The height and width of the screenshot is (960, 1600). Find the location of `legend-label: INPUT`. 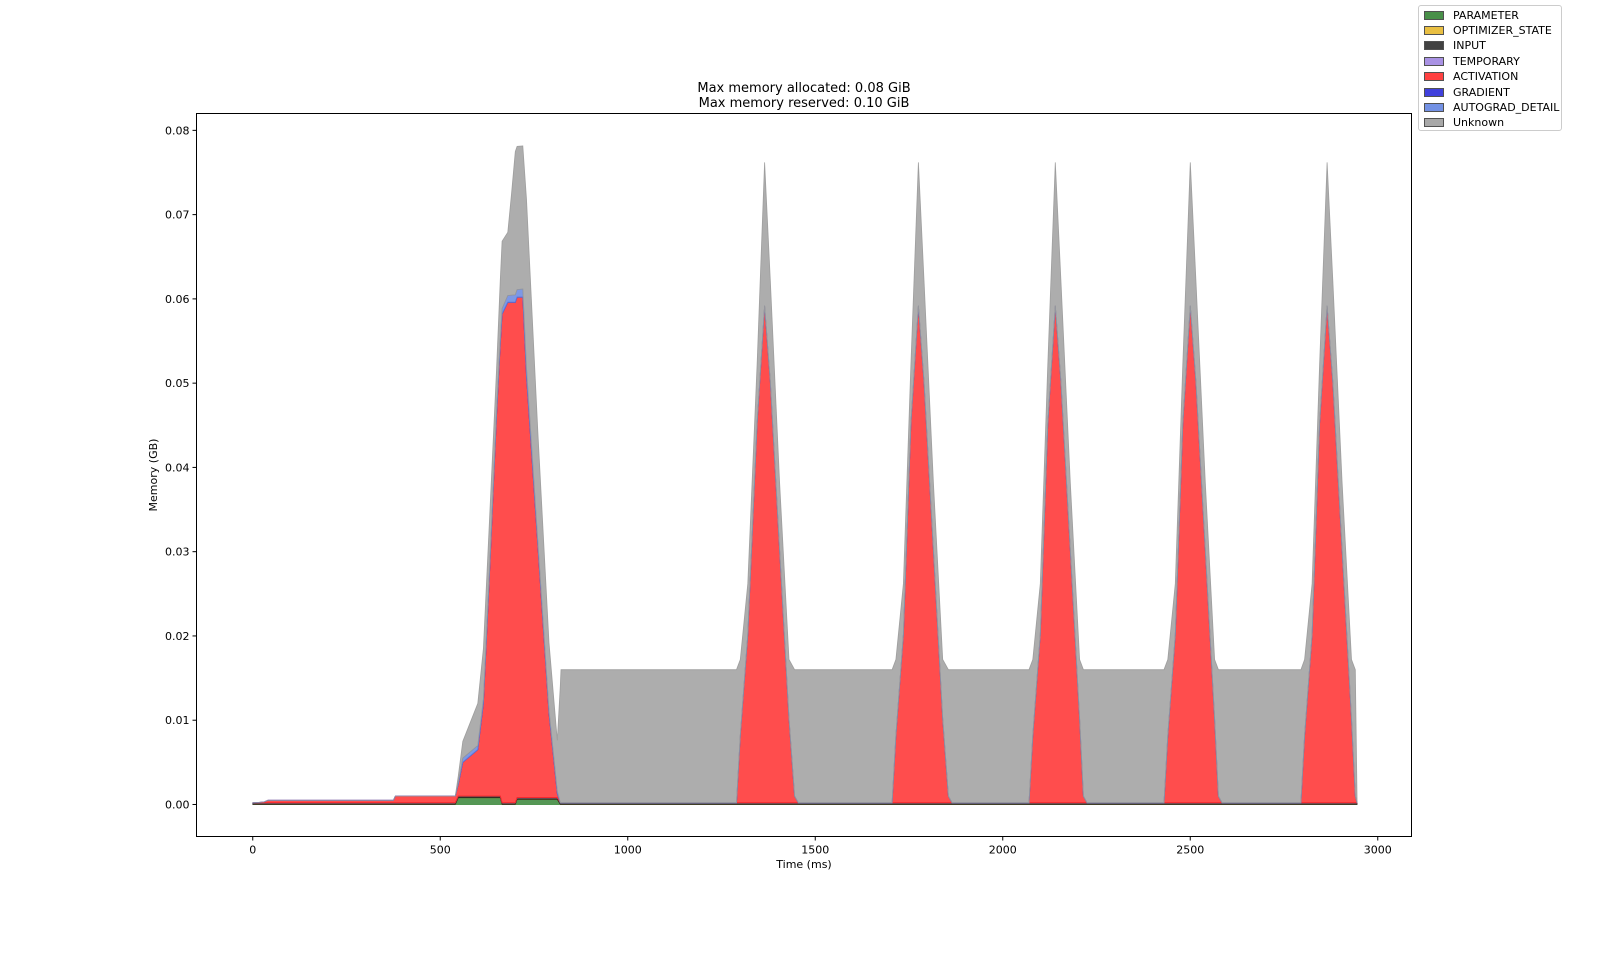

legend-label: INPUT is located at coordinates (1469, 46).